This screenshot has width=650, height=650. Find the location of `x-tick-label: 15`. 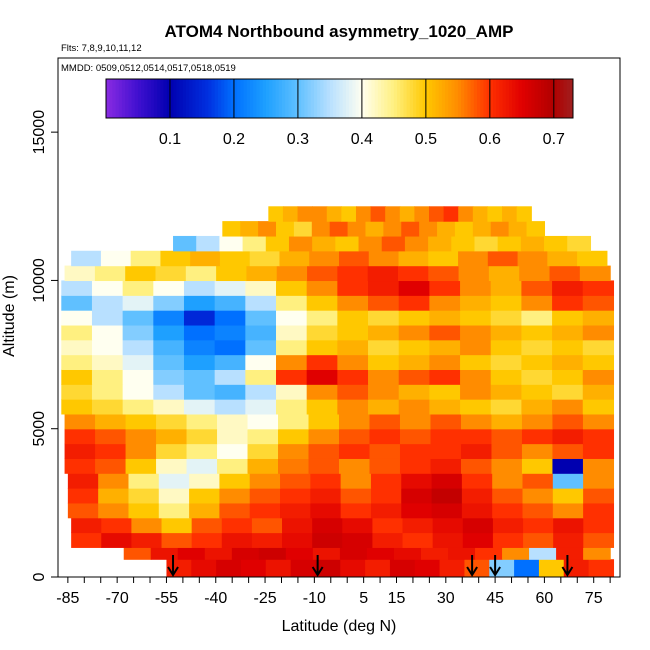

x-tick-label: 15 is located at coordinates (397, 598).